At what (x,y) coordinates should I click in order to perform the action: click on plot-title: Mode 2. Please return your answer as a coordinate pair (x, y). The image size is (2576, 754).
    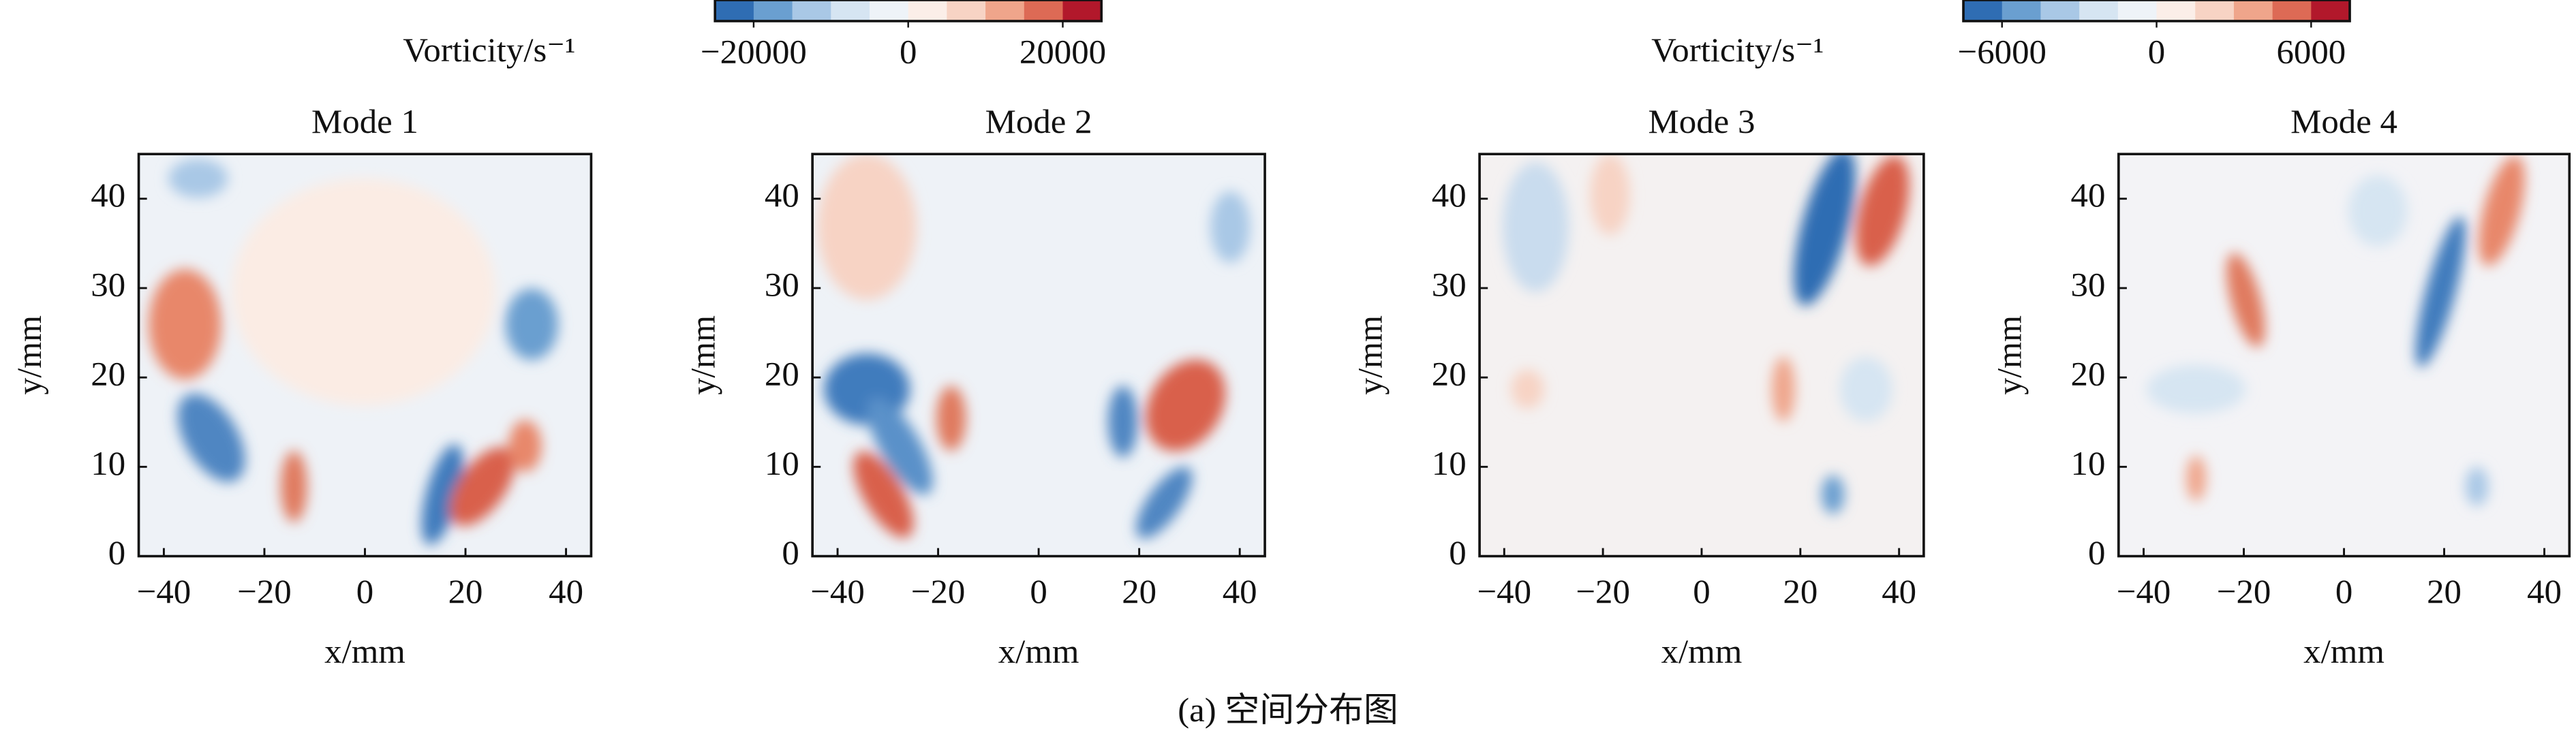
    Looking at the image, I should click on (1038, 121).